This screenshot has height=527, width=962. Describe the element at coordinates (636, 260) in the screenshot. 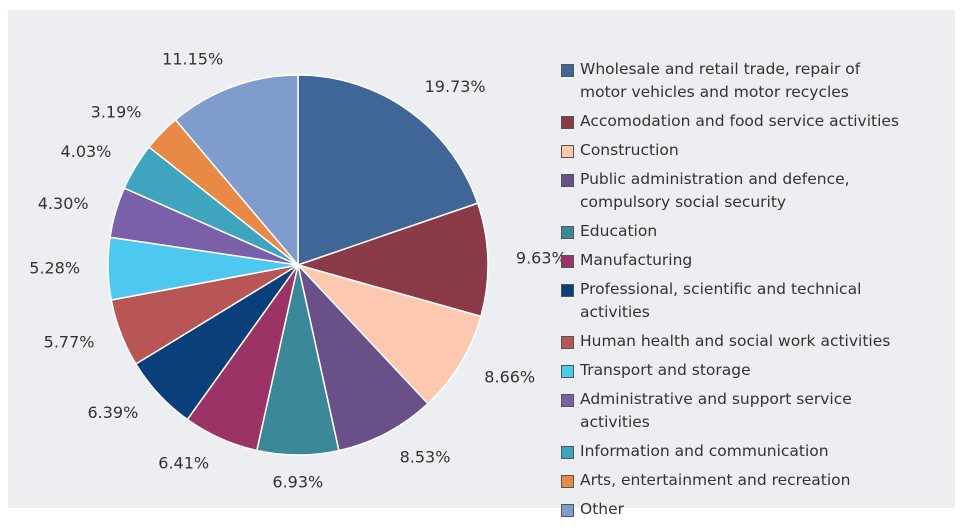

I see `legend-label: Manufacturing` at that location.